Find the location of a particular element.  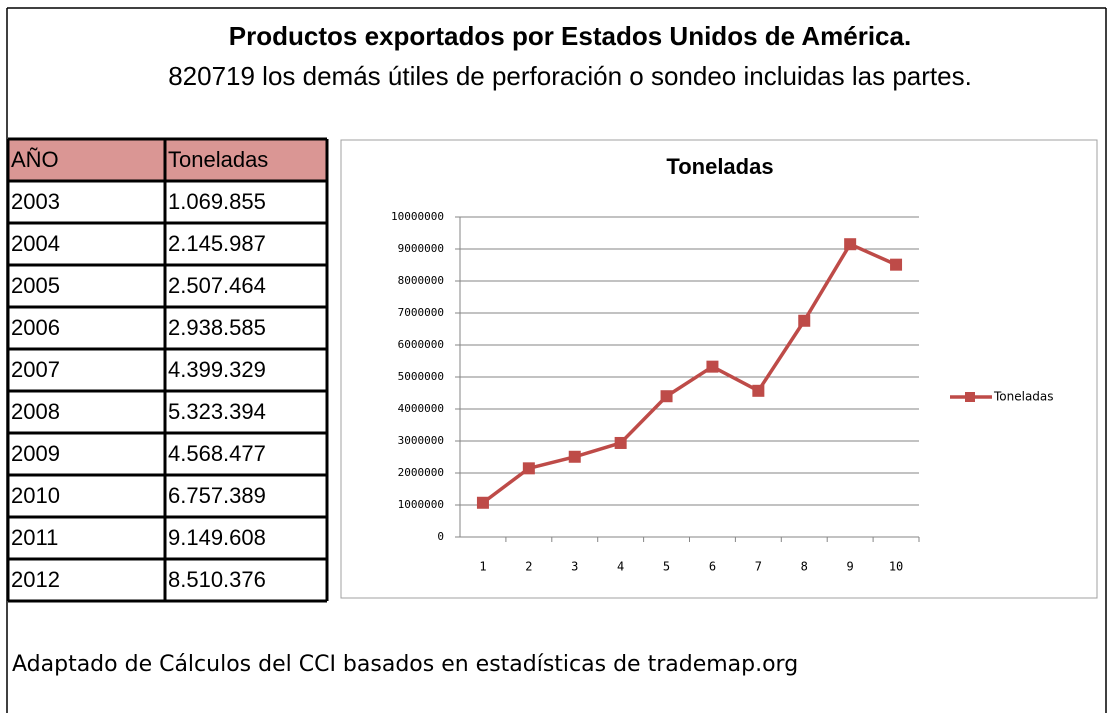

chart-title: Toneladas is located at coordinates (719, 166).